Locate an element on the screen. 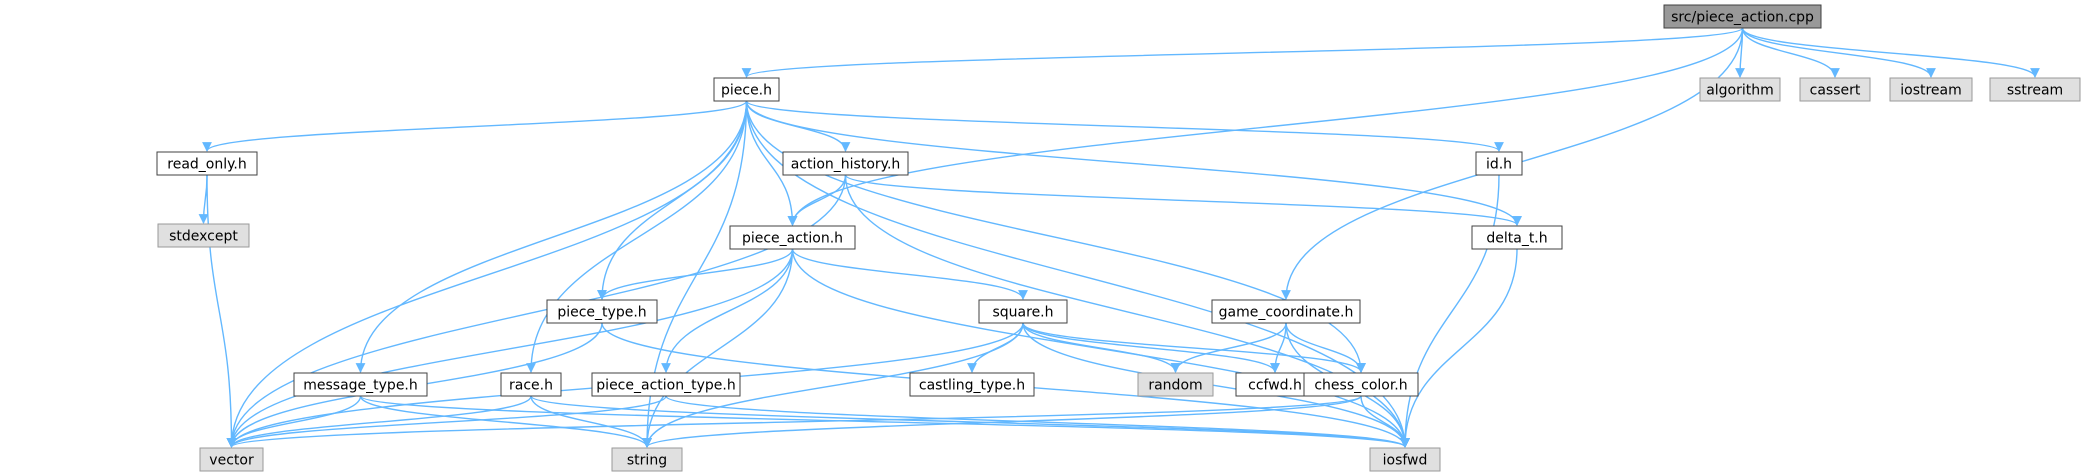 The height and width of the screenshot is (476, 2089). edge-square_h-to-random is located at coordinates (1101, 347).